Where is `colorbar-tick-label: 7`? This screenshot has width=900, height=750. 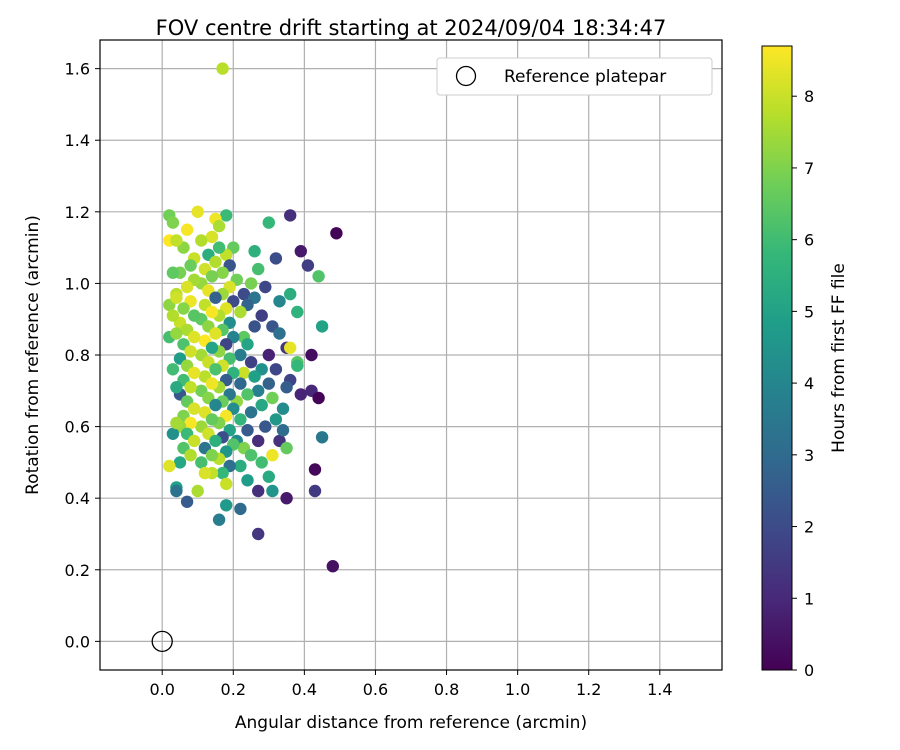
colorbar-tick-label: 7 is located at coordinates (809, 168).